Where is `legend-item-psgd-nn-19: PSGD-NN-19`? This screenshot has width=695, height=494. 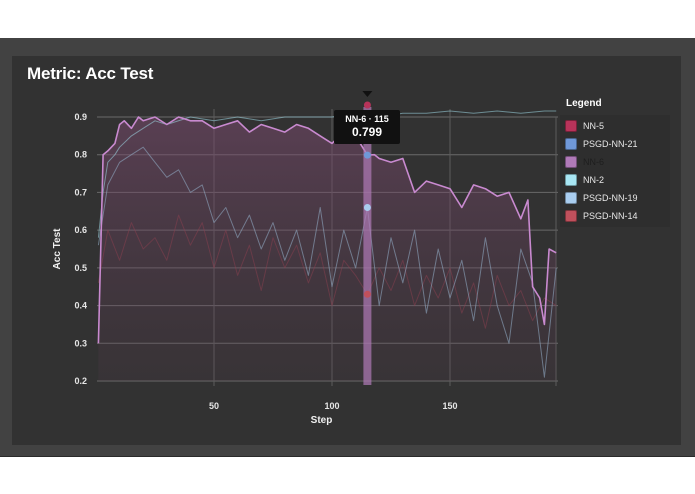 legend-item-psgd-nn-19: PSGD-NN-19 is located at coordinates (615, 198).